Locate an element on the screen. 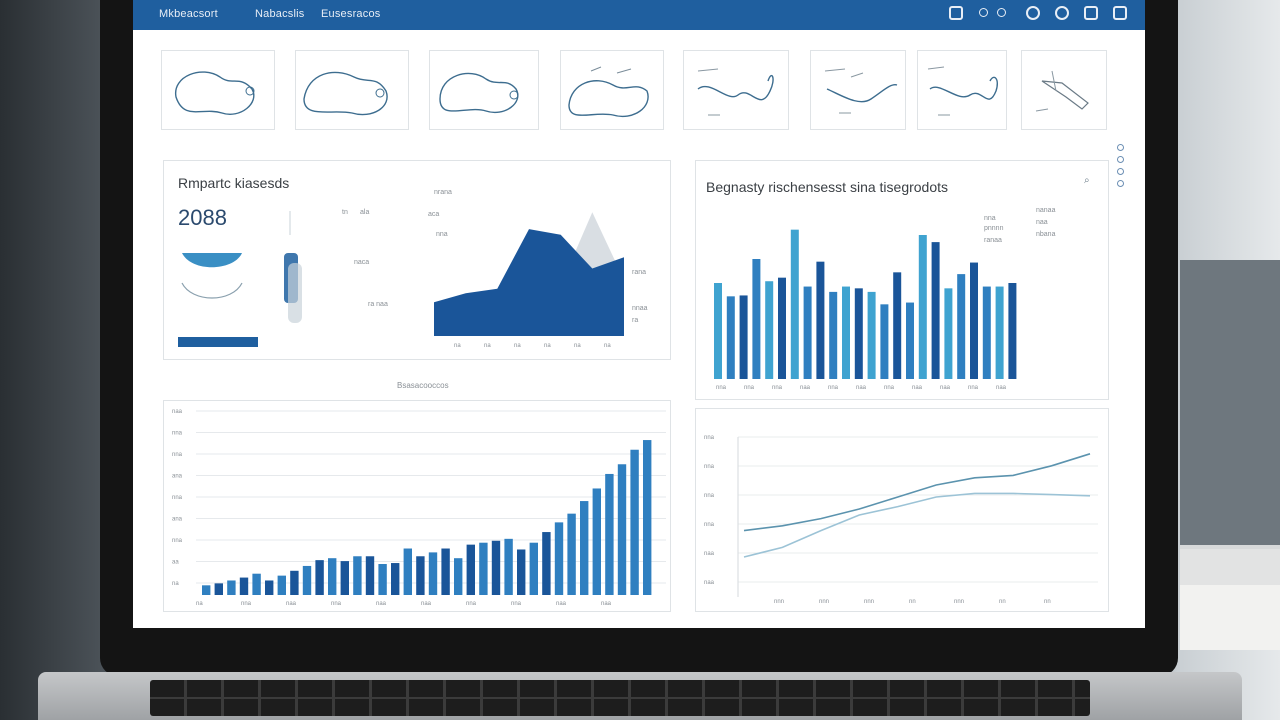 The height and width of the screenshot is (720, 1280). gauge-sketch is located at coordinates (212, 276).